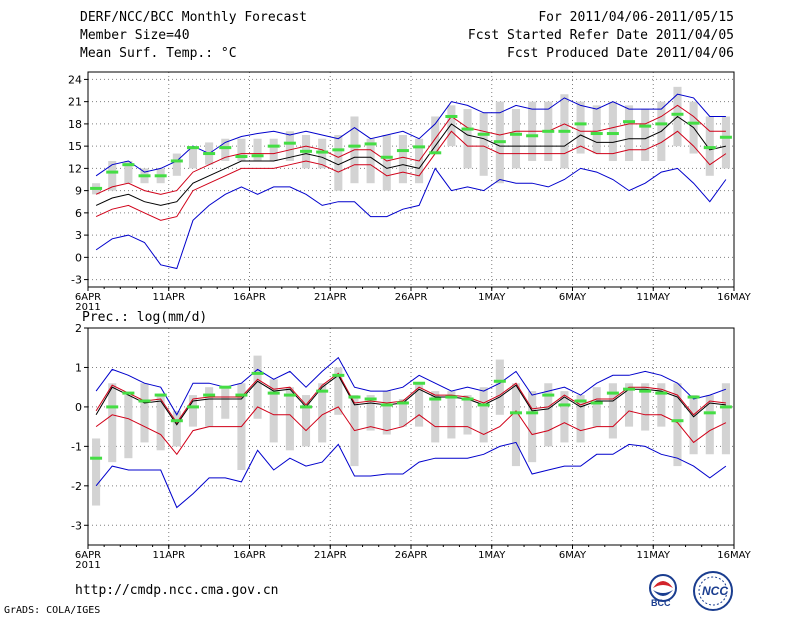  Describe the element at coordinates (249, 555) in the screenshot. I see `x-tick-label: 16APR` at that location.